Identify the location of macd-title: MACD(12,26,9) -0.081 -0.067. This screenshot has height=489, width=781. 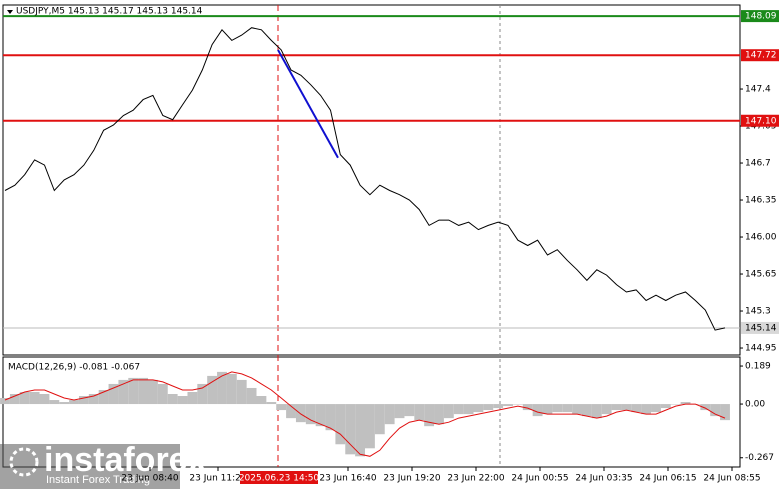
(74, 368).